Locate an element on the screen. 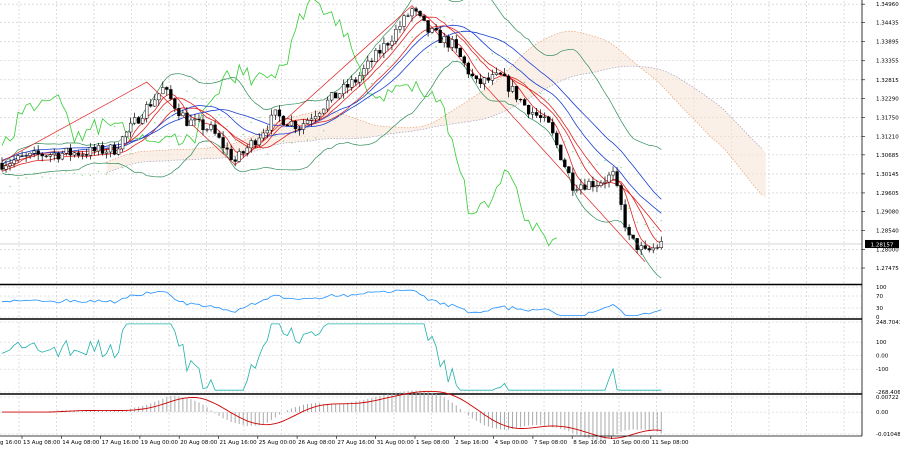  time-tick-label: 1 Sep 08:00 is located at coordinates (433, 443).